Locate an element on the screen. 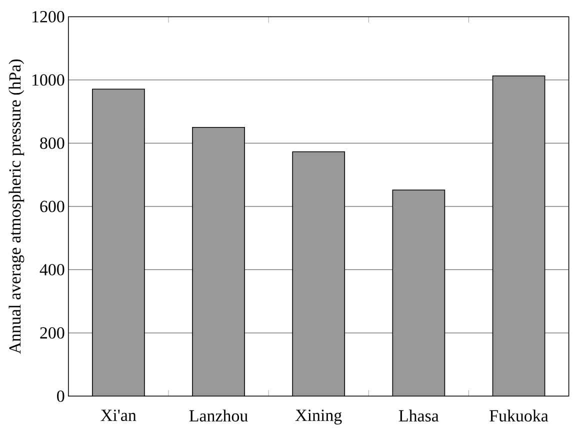 The image size is (576, 448). y-axis-title: Annual average atmospheric pressure (hPa) is located at coordinates (16, 207).